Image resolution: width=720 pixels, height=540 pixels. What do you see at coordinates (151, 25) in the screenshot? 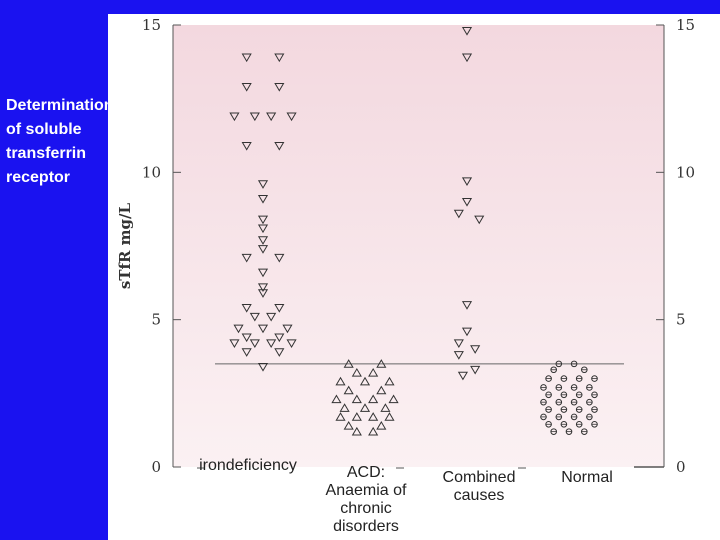
I see `y-tick-label-left: 15` at bounding box center [151, 25].